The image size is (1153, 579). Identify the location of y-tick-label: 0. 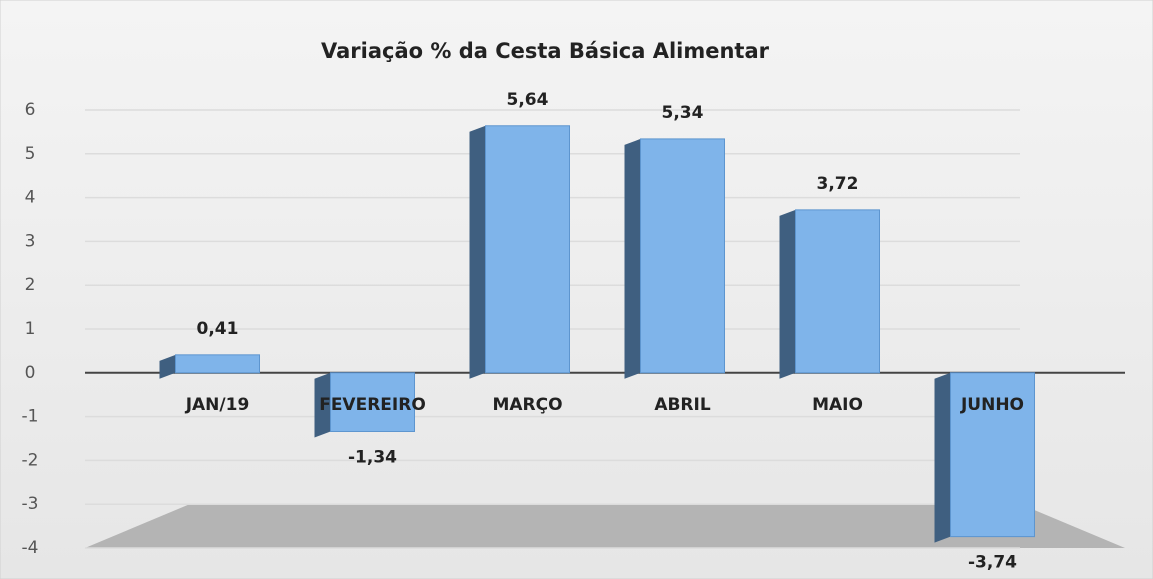
(30, 373).